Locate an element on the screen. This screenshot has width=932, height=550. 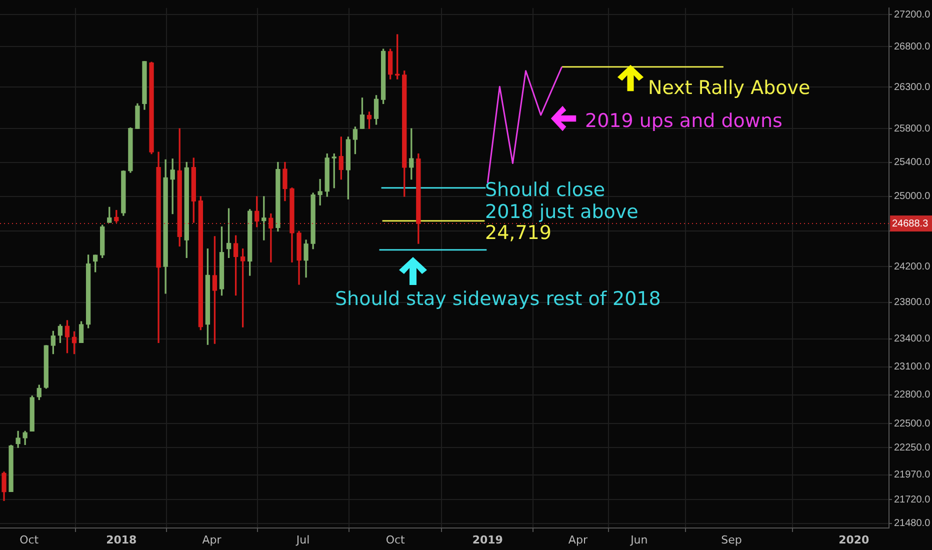
y-tick-label: 27200.0 is located at coordinates (912, 14).